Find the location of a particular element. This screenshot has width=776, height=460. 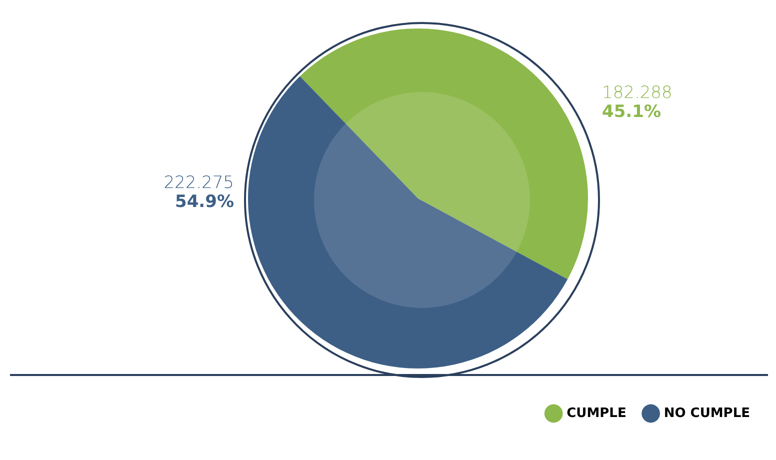

text: 222.275 is located at coordinates (199, 182).